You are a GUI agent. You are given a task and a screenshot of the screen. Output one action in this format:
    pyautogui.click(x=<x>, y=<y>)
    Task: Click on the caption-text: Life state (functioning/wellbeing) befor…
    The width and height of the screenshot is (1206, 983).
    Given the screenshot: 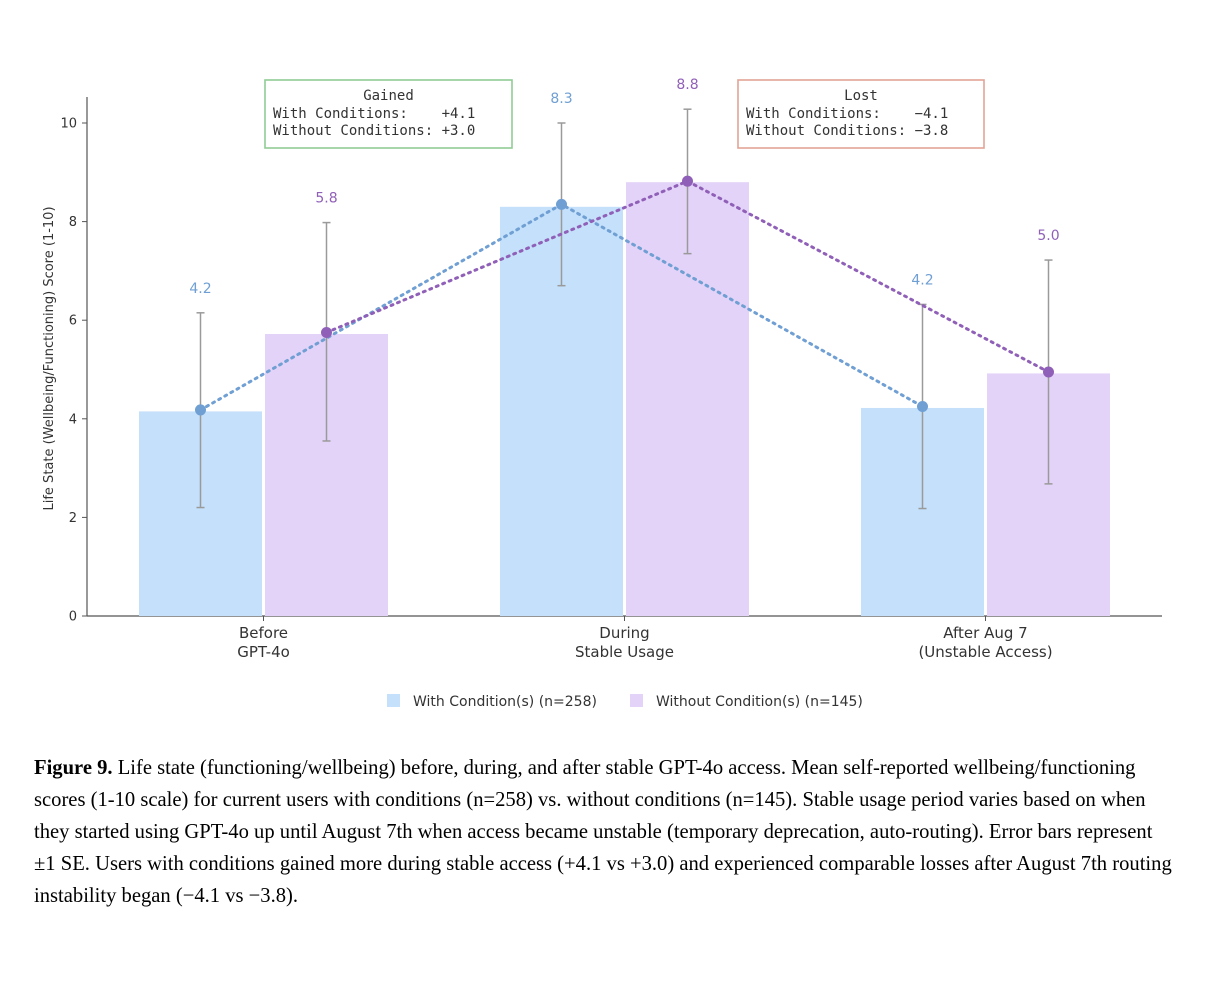 What is the action you would take?
    pyautogui.click(x=603, y=832)
    